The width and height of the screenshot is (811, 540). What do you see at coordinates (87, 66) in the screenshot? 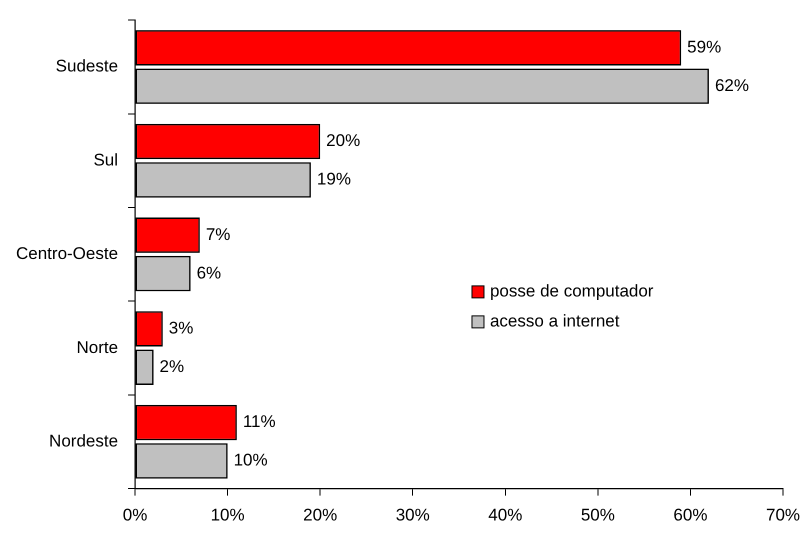
I see `y-tick-label: Sudeste` at bounding box center [87, 66].